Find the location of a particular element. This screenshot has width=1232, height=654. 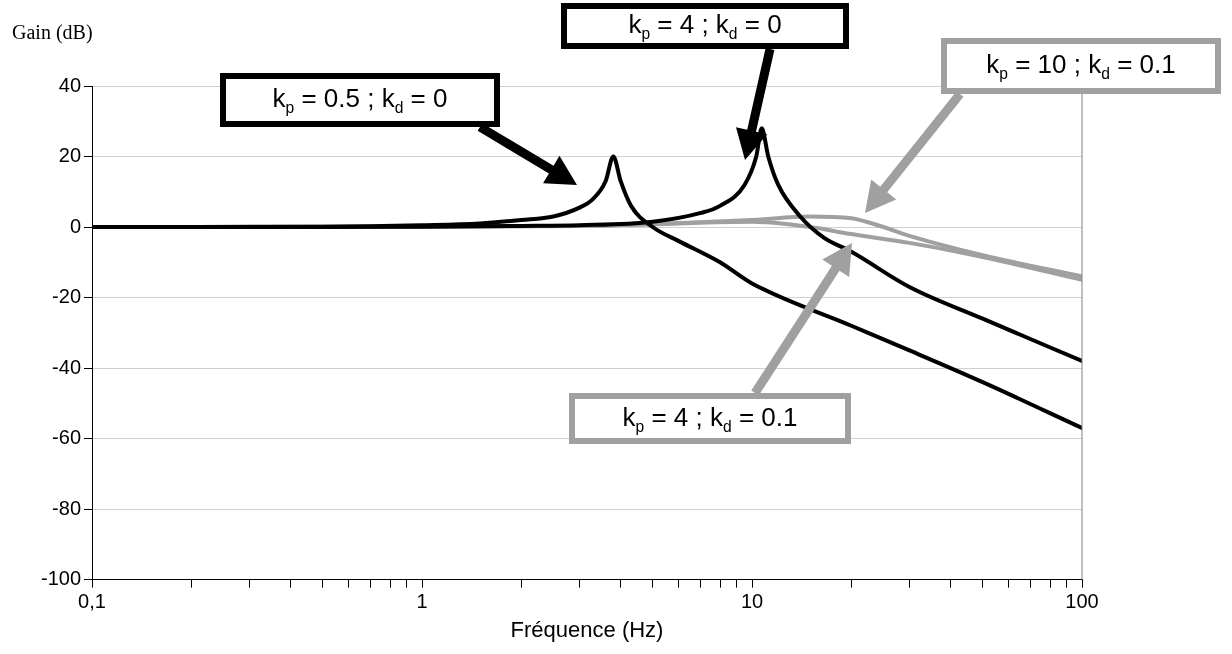

annotation: k$_{p}$ = 0.5 ; k$_{d}$ = 0 is located at coordinates (360, 100).